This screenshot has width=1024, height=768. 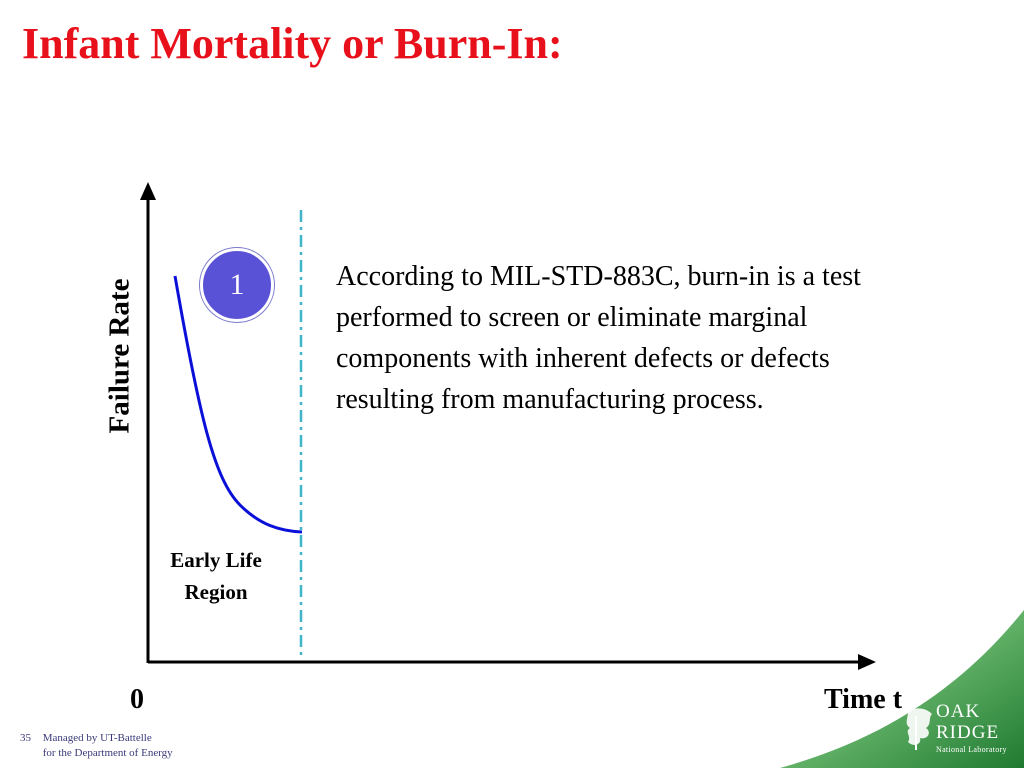 I want to click on x-axis-label: Time t, so click(x=863, y=699).